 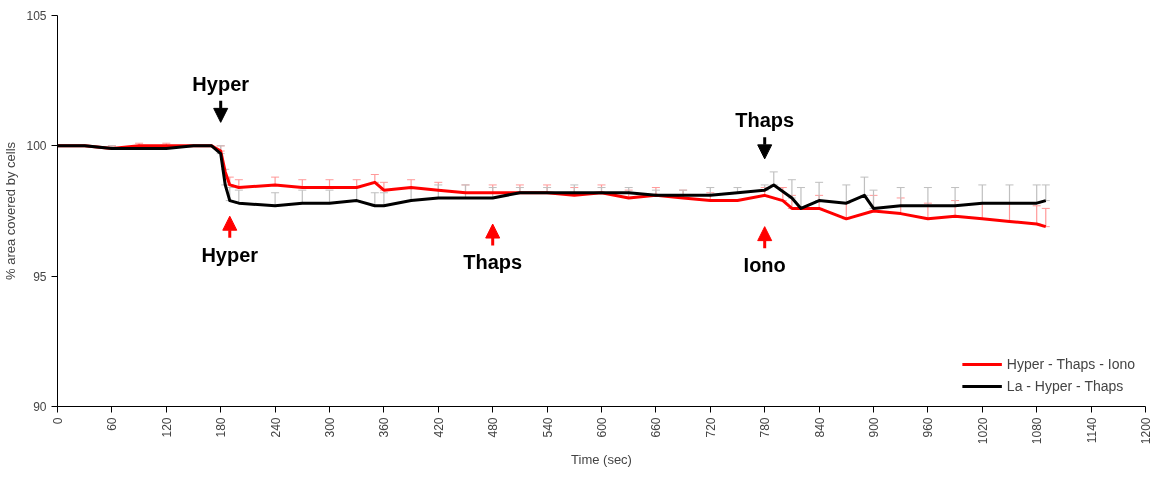 I want to click on x-tick-label: 120, so click(x=166, y=427).